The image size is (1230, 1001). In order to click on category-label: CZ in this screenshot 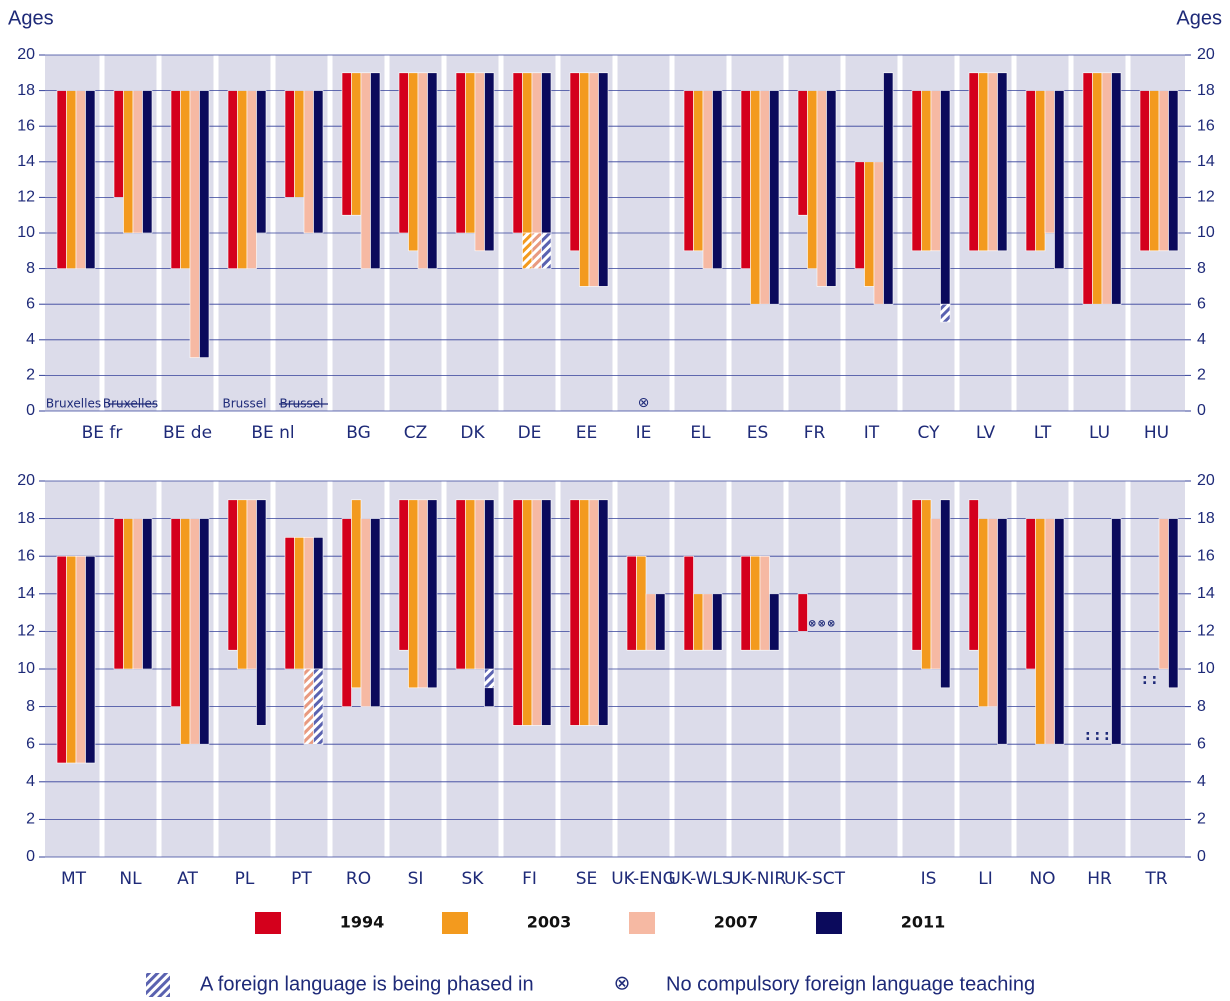, I will do `click(416, 433)`.